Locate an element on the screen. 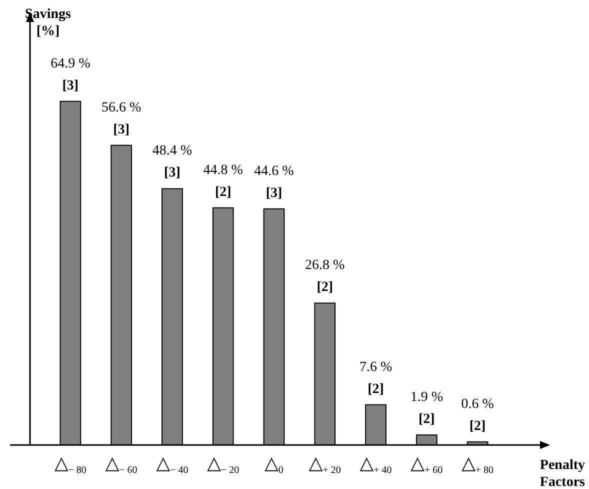 The image size is (589, 489). data-label: 0.6 % is located at coordinates (477, 404).